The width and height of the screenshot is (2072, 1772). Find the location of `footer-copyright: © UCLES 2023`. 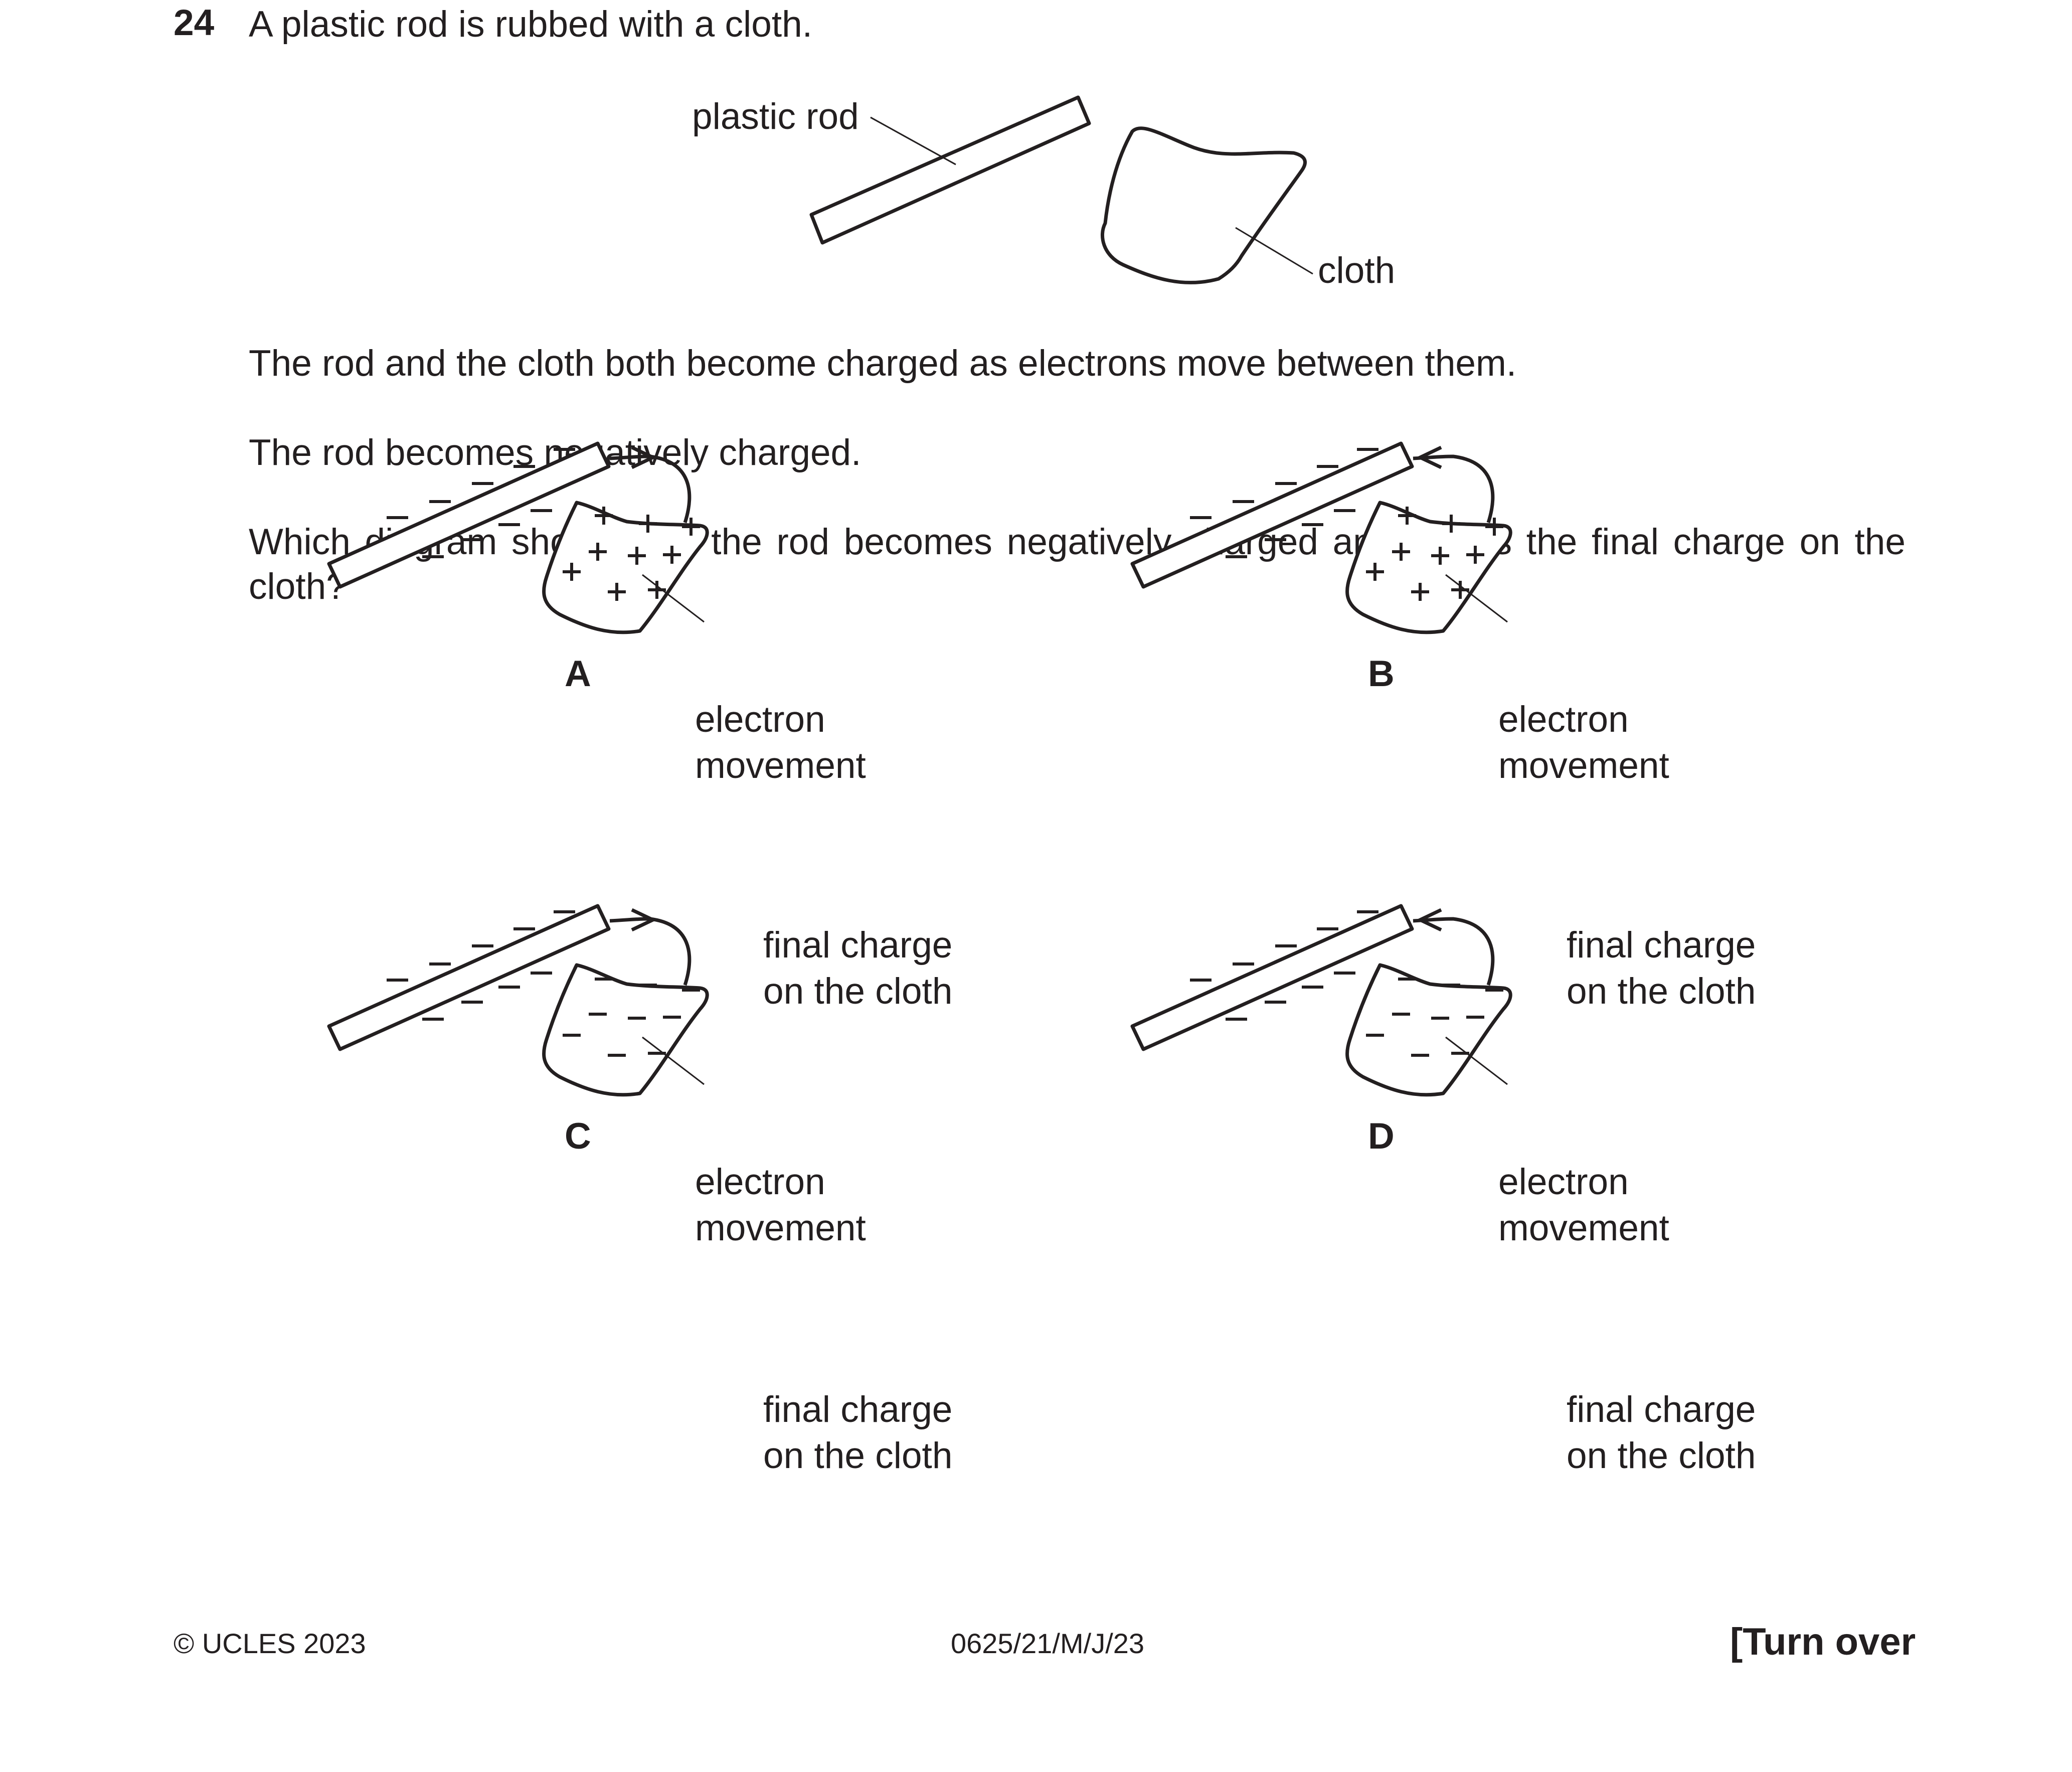

footer-copyright: © UCLES 2023 is located at coordinates (270, 1643).